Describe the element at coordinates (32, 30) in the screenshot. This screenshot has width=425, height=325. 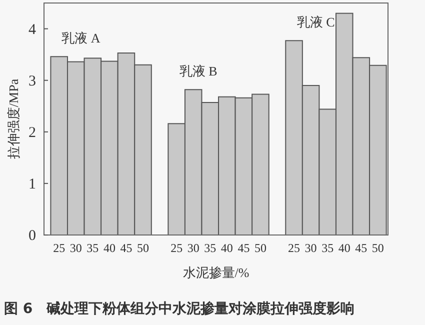
I see `y-tick-label: 4` at that location.